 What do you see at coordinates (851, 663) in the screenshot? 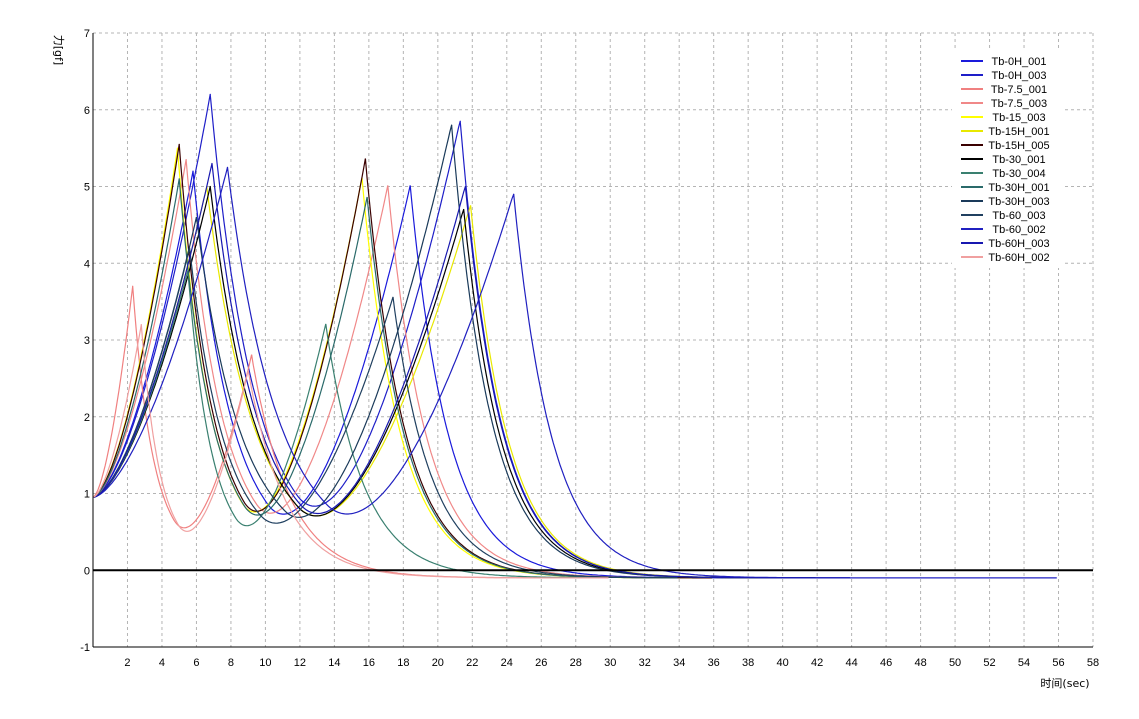
I see `x-tick-label: 44` at bounding box center [851, 663].